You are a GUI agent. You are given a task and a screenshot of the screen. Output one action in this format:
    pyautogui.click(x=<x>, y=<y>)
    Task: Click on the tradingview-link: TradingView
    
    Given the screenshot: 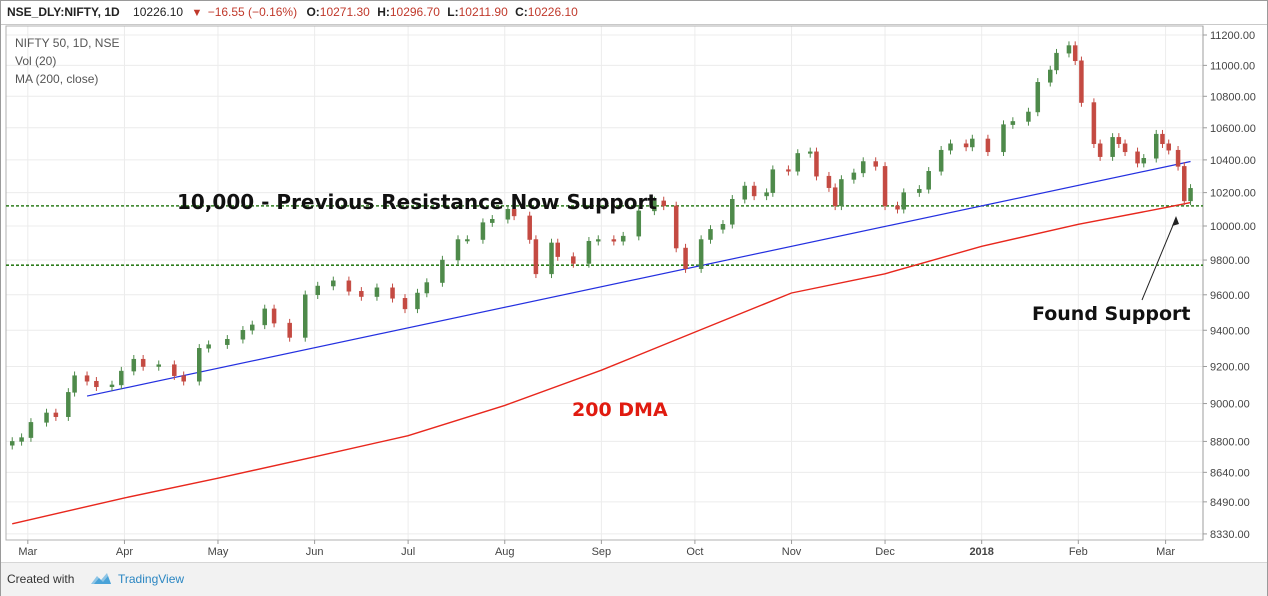 What is the action you would take?
    pyautogui.click(x=151, y=579)
    